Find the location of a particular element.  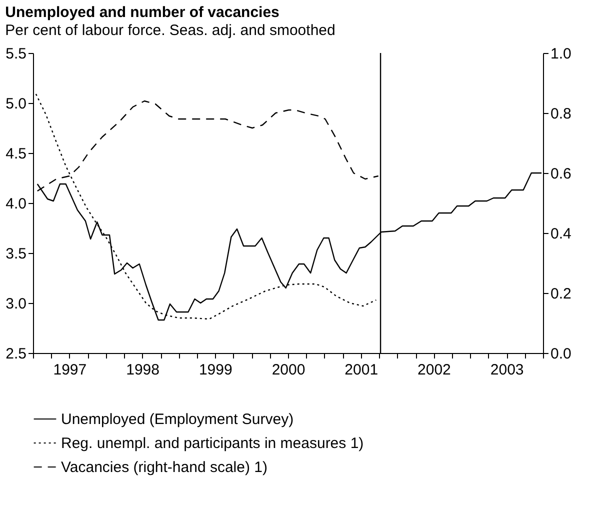

y2-tick-label: 1.0 is located at coordinates (561, 54).